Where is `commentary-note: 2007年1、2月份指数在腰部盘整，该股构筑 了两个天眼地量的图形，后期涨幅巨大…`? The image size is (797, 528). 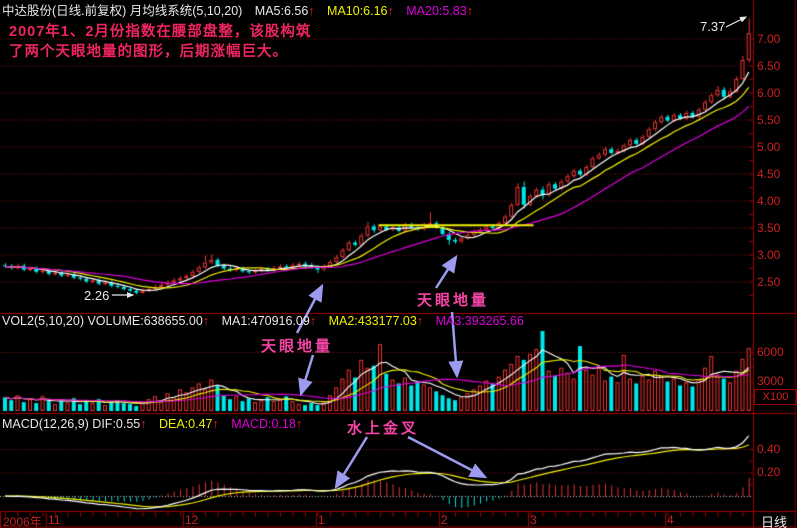 commentary-note: 2007年1、2月份指数在腰部盘整，该股构筑 了两个天眼地量的图形，后期涨幅巨大… is located at coordinates (160, 42).